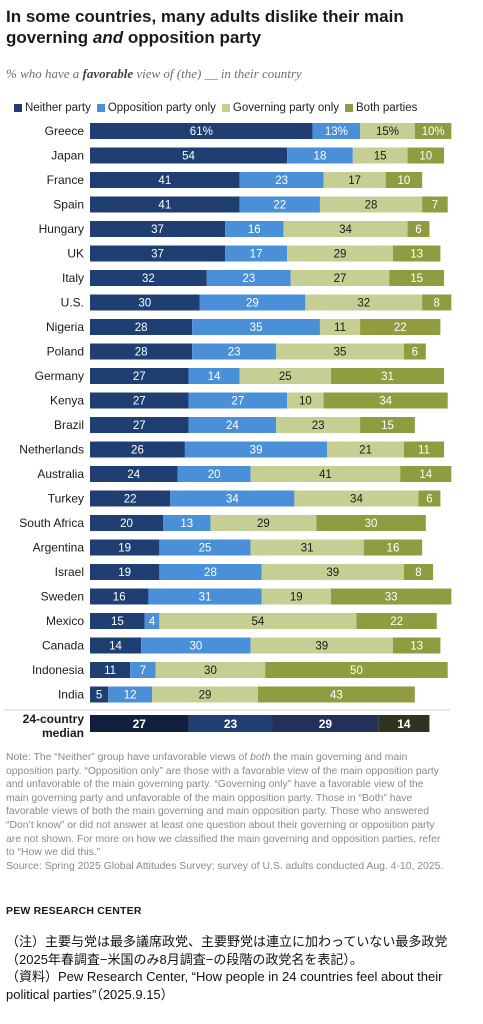  I want to click on bar-poland-s2, so click(340, 351).